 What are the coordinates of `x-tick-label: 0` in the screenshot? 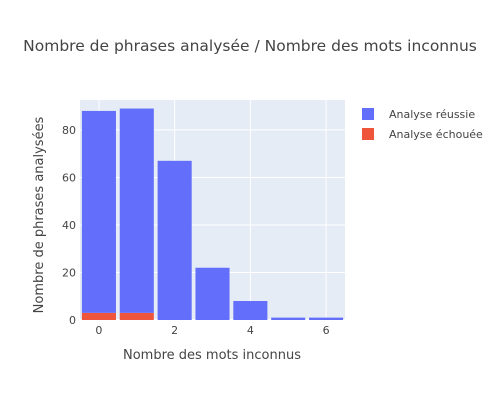 It's located at (98, 330).